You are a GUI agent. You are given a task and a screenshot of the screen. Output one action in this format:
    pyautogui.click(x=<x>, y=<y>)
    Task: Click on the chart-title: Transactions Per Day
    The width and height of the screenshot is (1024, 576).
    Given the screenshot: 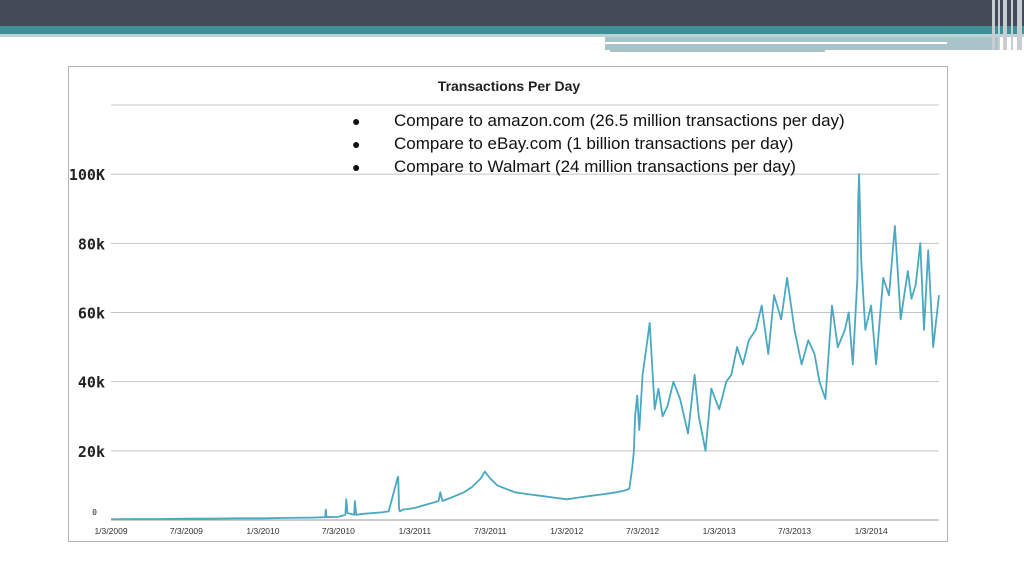 What is the action you would take?
    pyautogui.click(x=509, y=86)
    